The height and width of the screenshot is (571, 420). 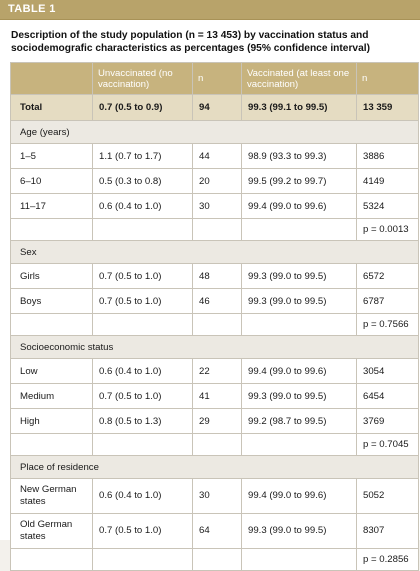 I want to click on row-n-unvaccinated: 41, so click(x=217, y=396).